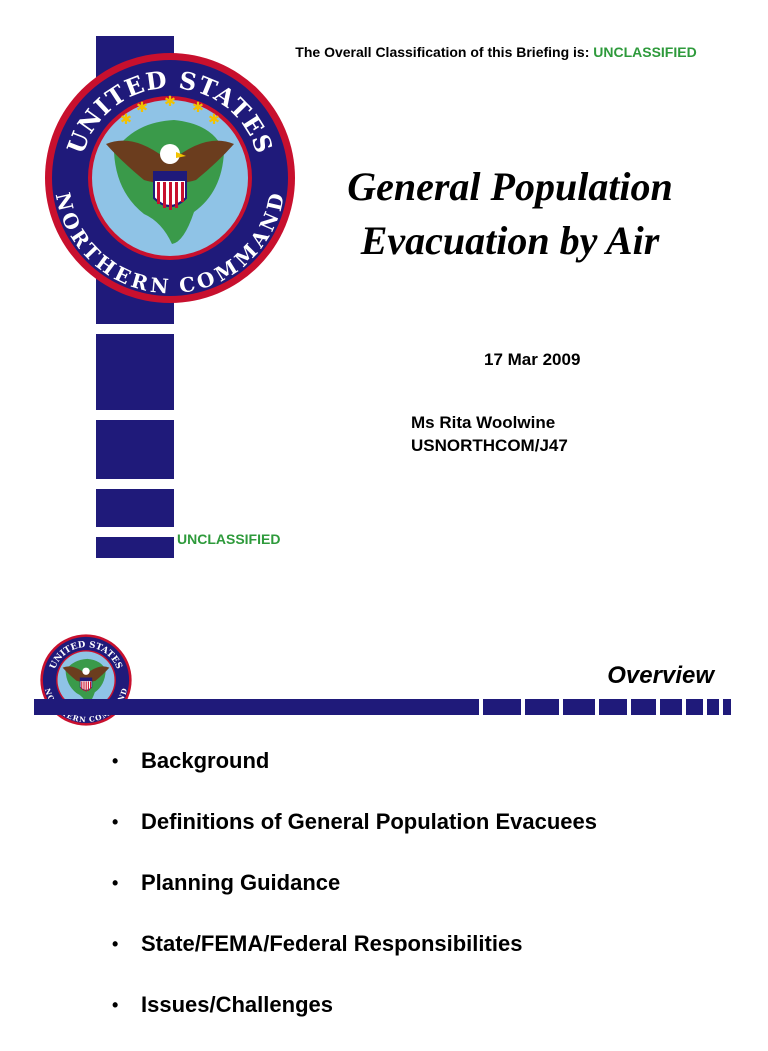 This screenshot has height=1051, width=768. I want to click on usnorthcom-seal-icon: ✱ ✱ ✱ ✱ ✱ UNITED STATES NORTHERN COMMAND, so click(170, 178).